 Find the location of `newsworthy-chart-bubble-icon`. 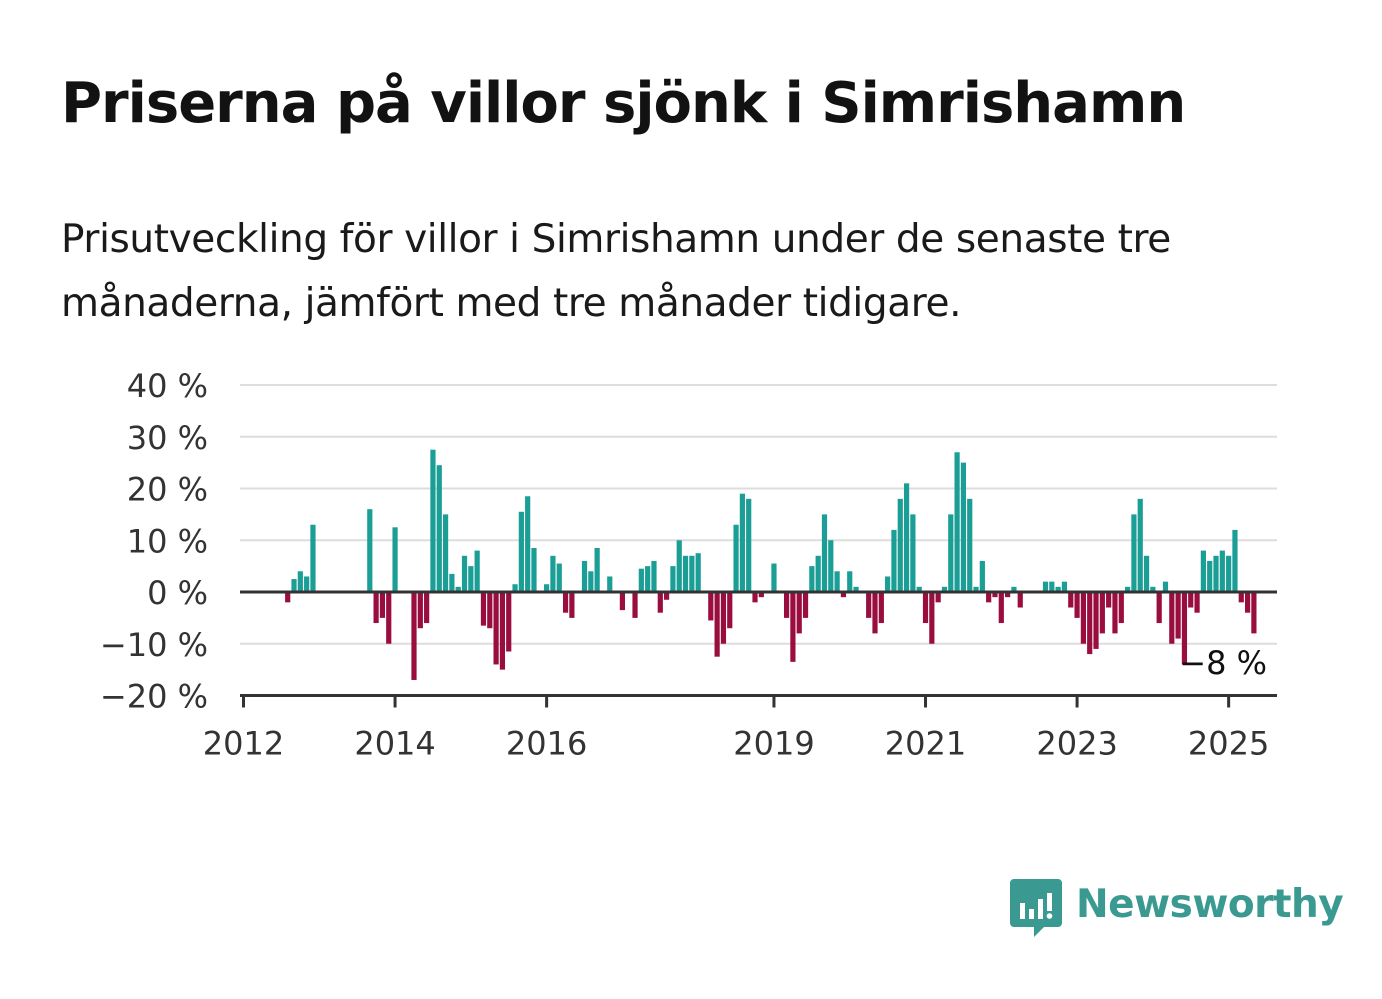

newsworthy-chart-bubble-icon is located at coordinates (1036, 908).